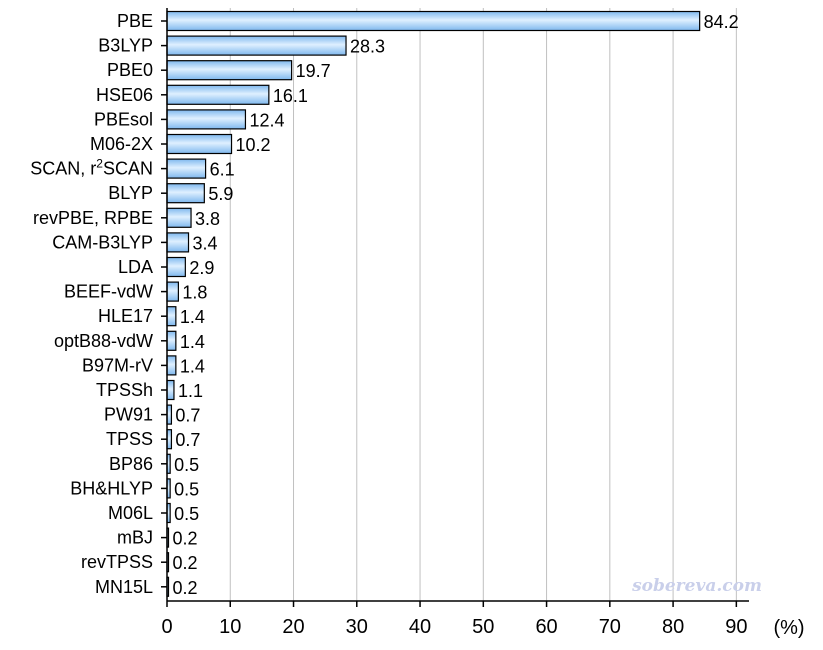 The height and width of the screenshot is (650, 823). What do you see at coordinates (125, 316) in the screenshot?
I see `category-label: HLE17` at bounding box center [125, 316].